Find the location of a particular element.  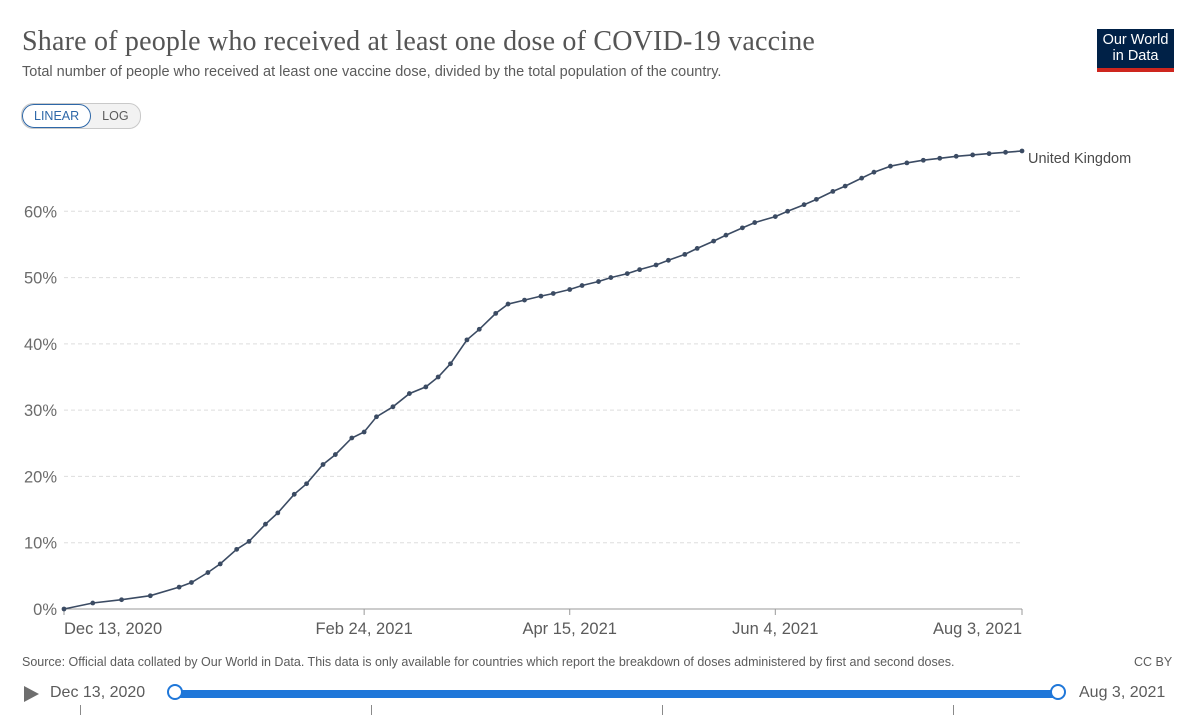

timeline-track is located at coordinates (616, 694).